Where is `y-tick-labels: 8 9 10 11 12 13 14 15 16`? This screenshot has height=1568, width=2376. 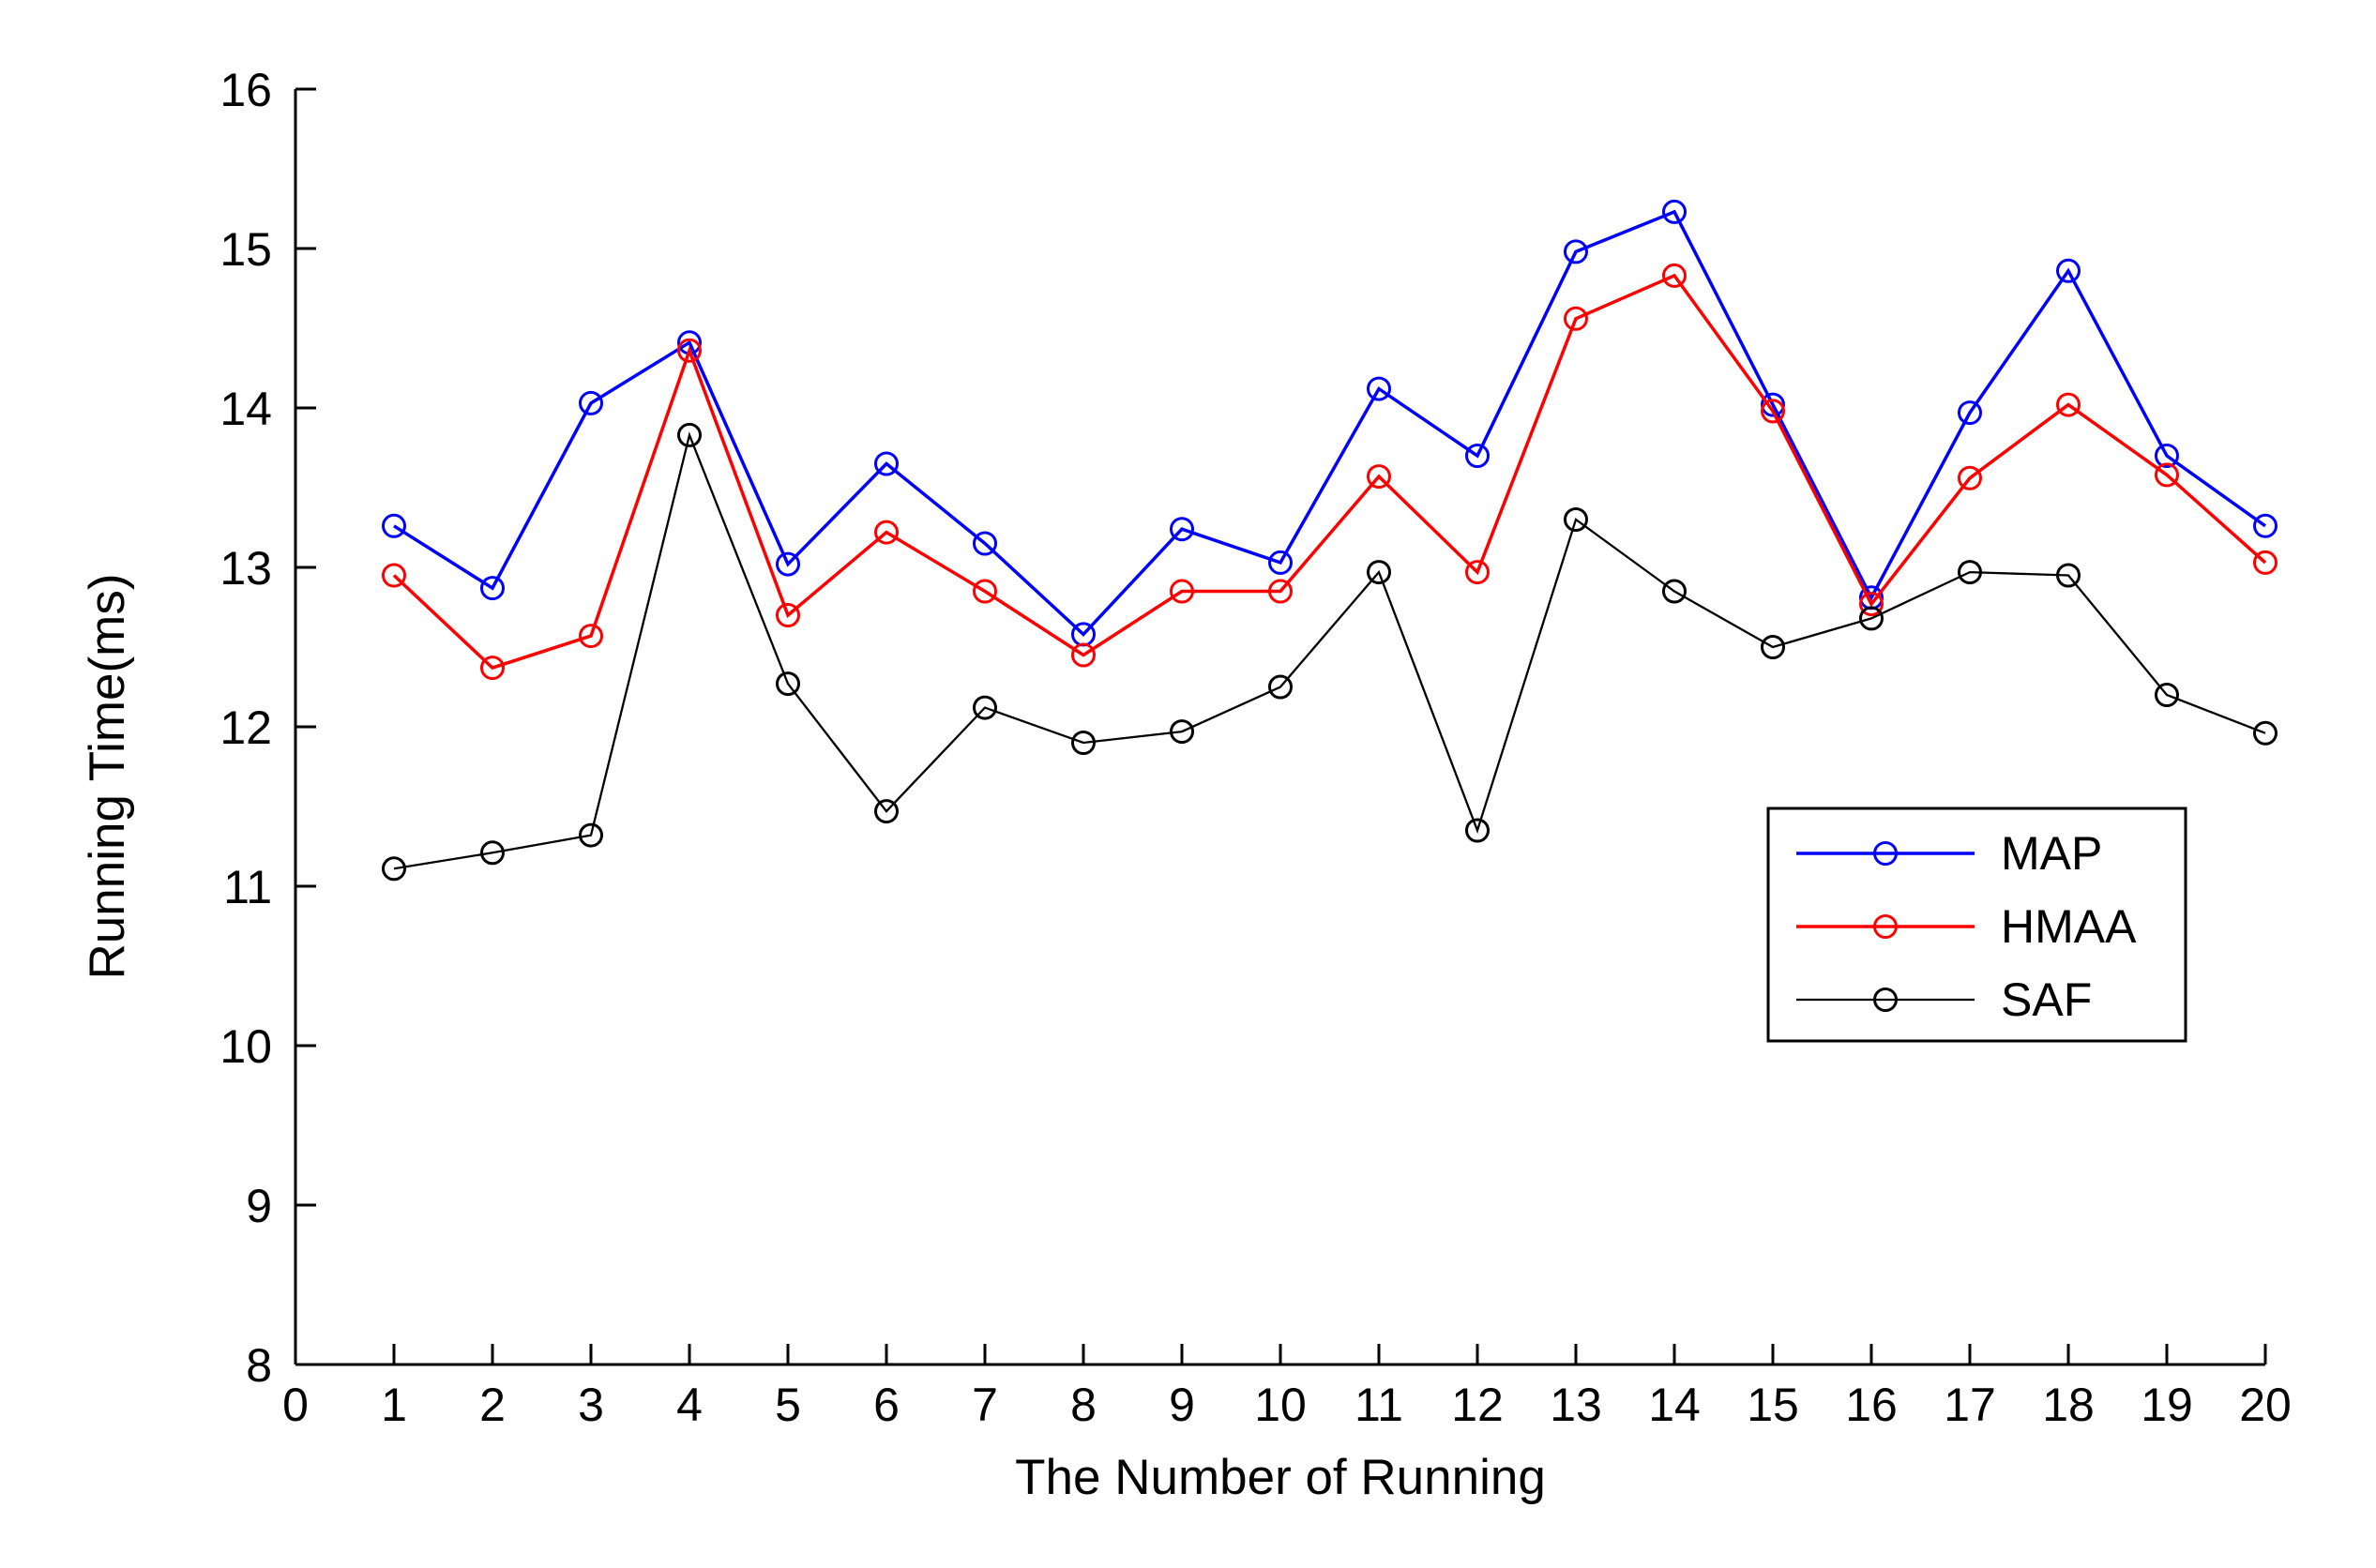
y-tick-labels: 8 9 10 11 12 13 14 15 16 is located at coordinates (246, 728).